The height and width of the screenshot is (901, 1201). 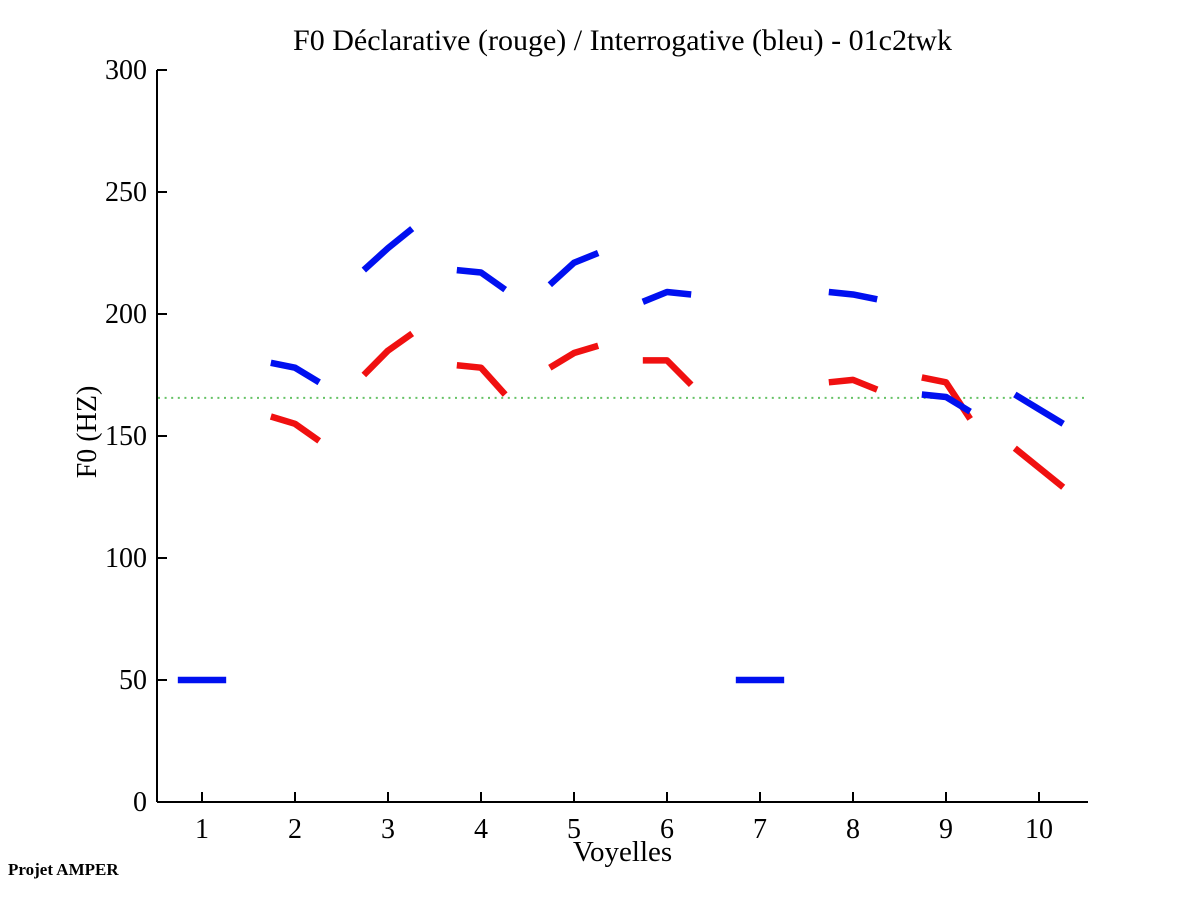 I want to click on y-tick-label: 200, so click(x=126, y=314).